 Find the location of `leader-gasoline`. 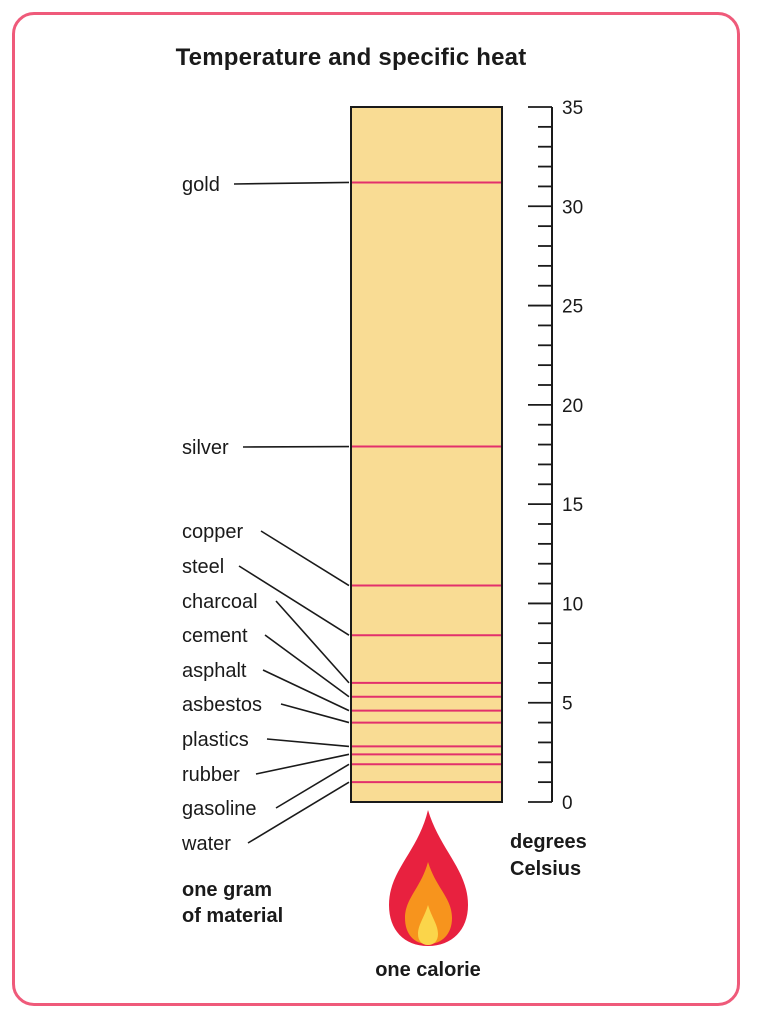

leader-gasoline is located at coordinates (312, 786).